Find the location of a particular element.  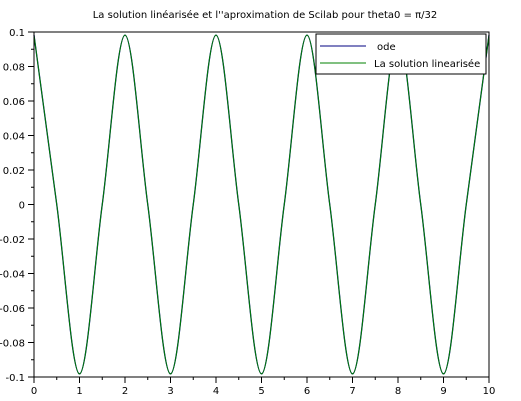

y-tick-label: -0.08 is located at coordinates (12, 344).